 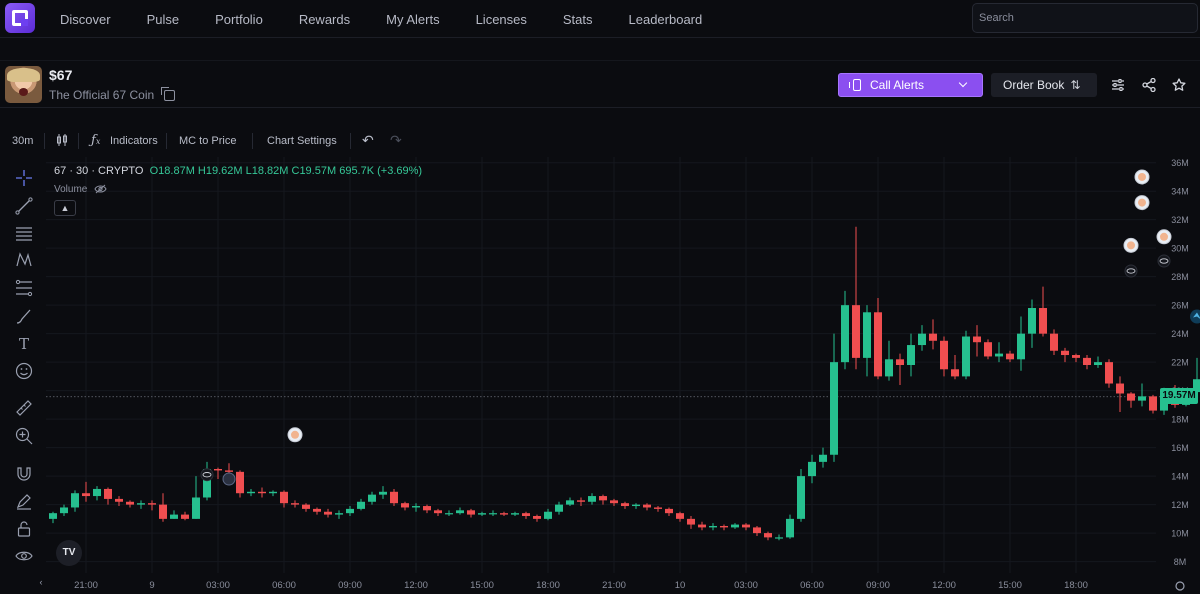 What do you see at coordinates (65, 208) in the screenshot?
I see `collapse-legend-button: ▲` at bounding box center [65, 208].